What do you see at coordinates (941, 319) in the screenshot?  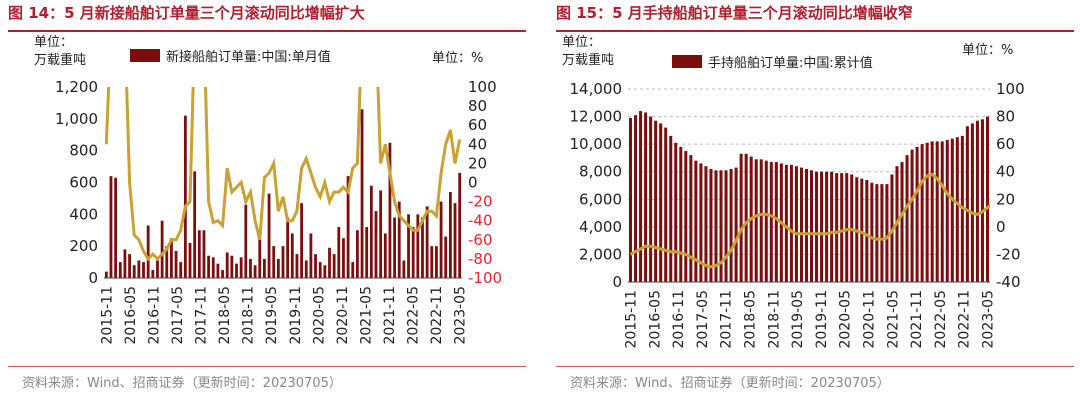 I see `x-tick-label: 2022-05` at bounding box center [941, 319].